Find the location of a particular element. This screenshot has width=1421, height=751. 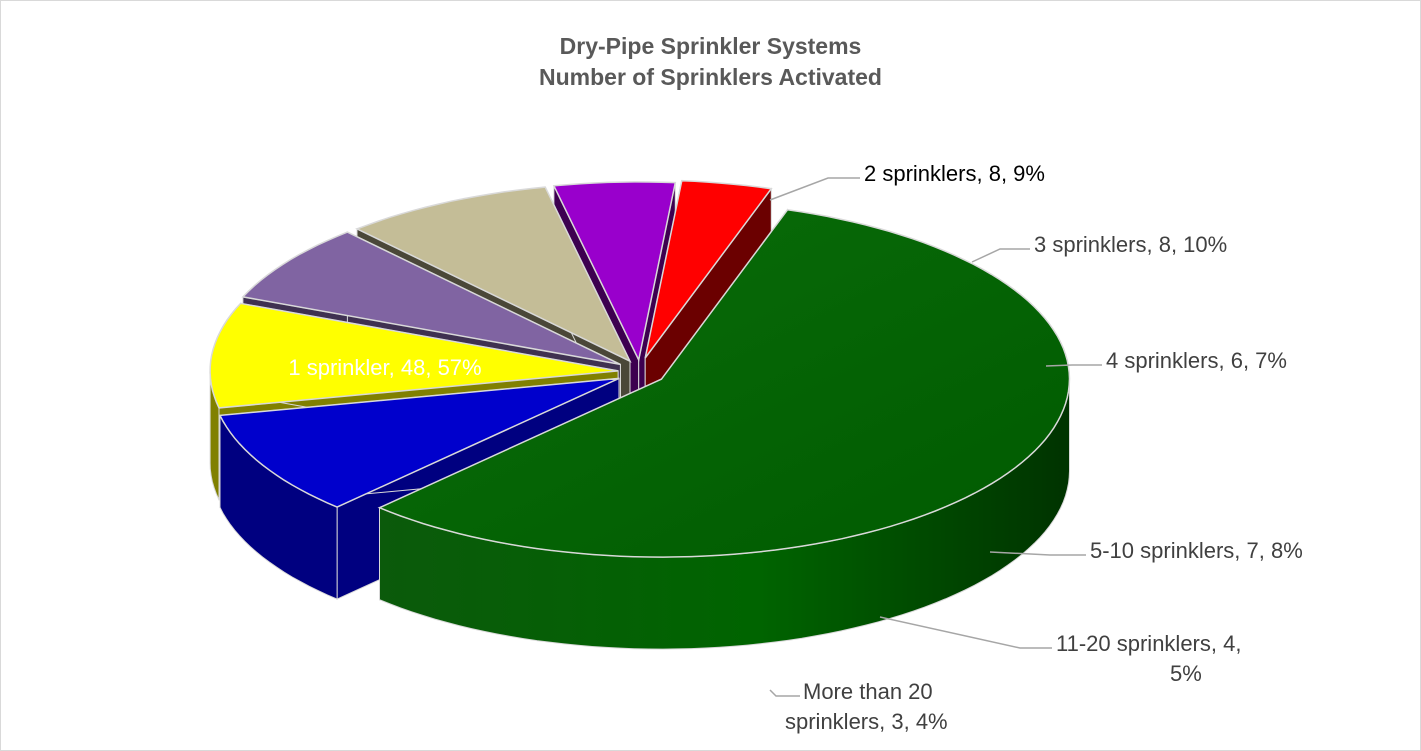

data-label-2: 2 sprinklers, 8, 9% is located at coordinates (954, 173).